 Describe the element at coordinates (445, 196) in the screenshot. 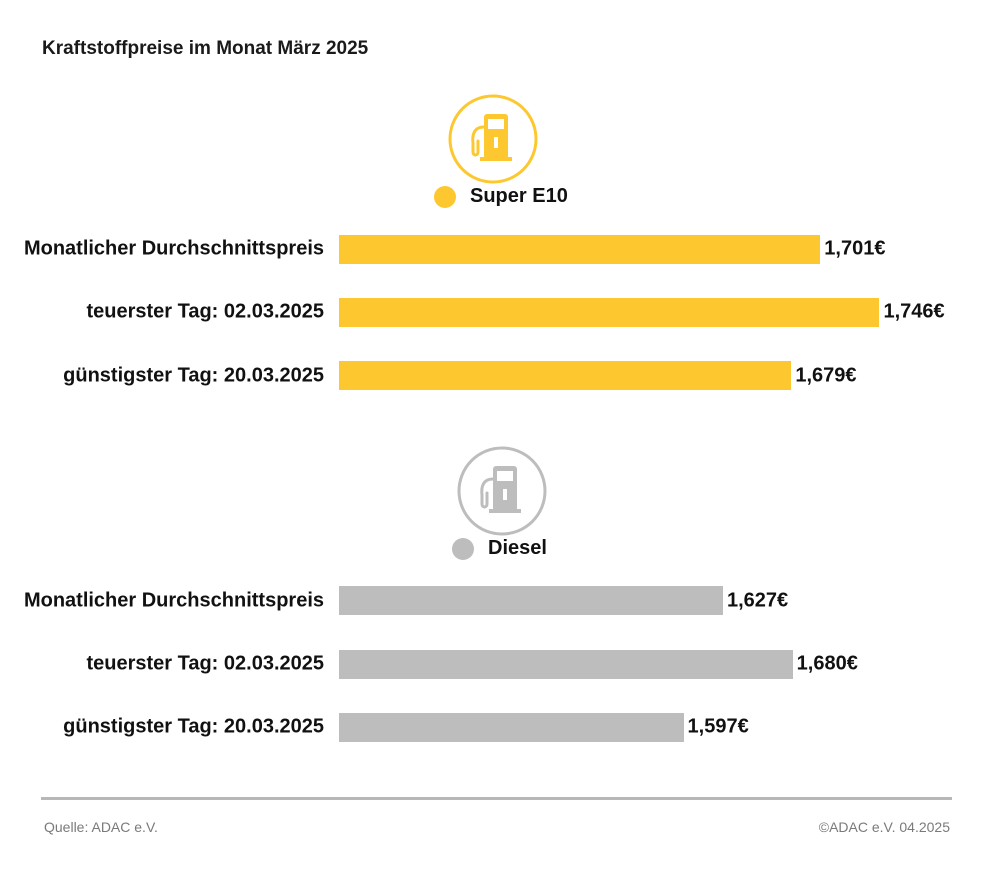

I see `legend-dot-super-e10` at that location.